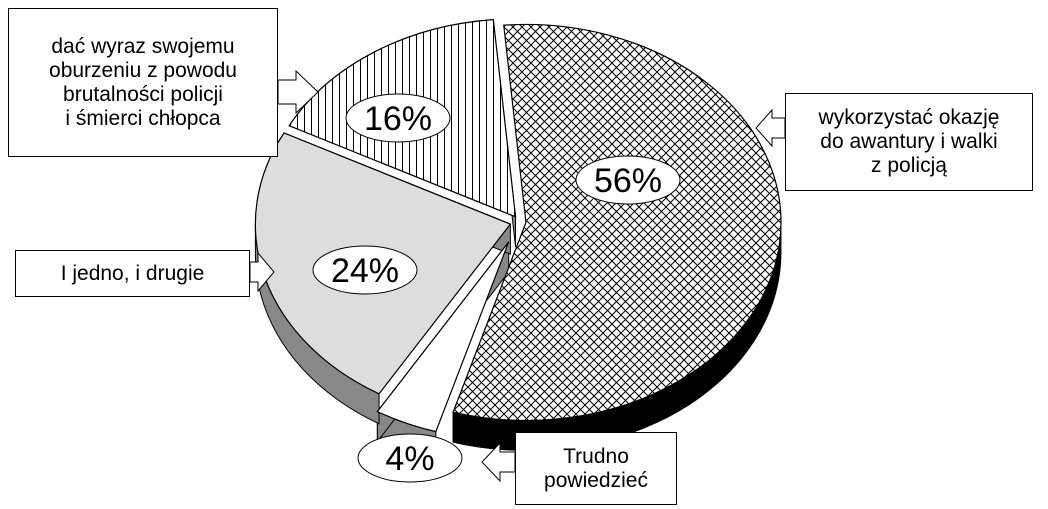  What do you see at coordinates (443, 337) in the screenshot?
I see `pie-slice` at bounding box center [443, 337].